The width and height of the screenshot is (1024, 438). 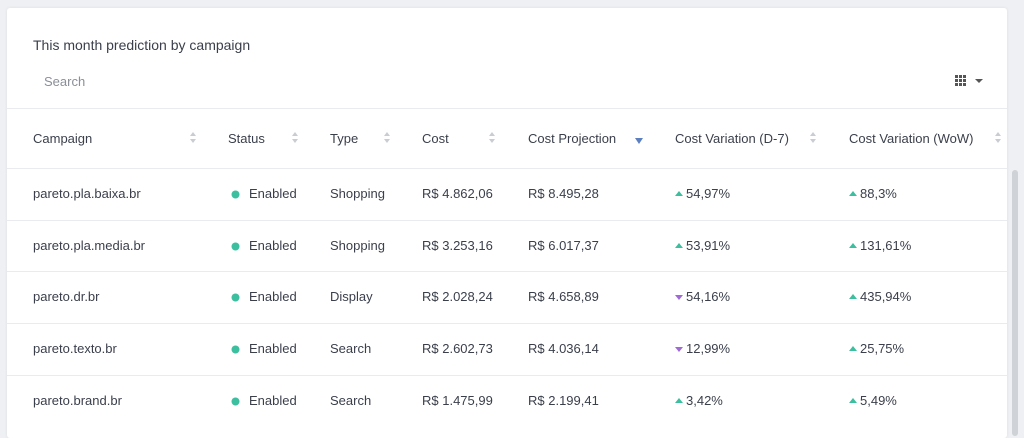 What do you see at coordinates (878, 193) in the screenshot?
I see `table-cell: 88,3%` at bounding box center [878, 193].